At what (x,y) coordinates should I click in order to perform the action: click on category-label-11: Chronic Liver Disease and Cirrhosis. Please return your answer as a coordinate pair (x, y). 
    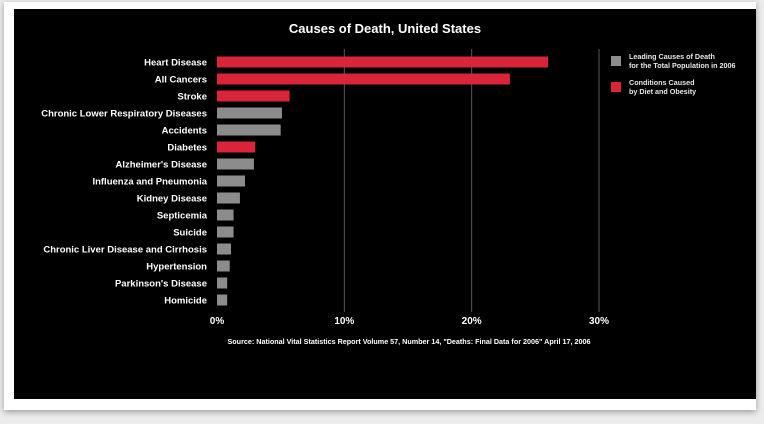
    Looking at the image, I should click on (125, 250).